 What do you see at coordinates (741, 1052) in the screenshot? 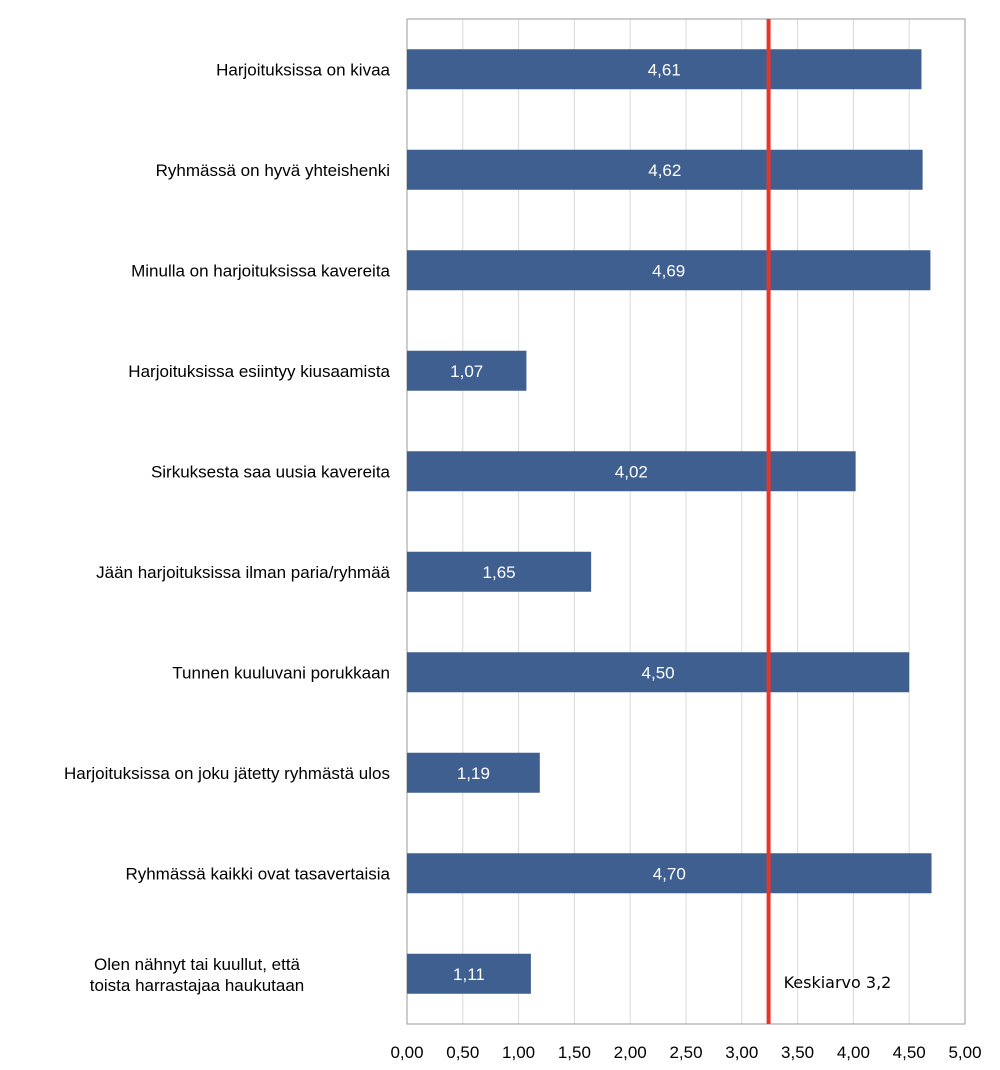
I see `x-tick-label: 3,00` at bounding box center [741, 1052].